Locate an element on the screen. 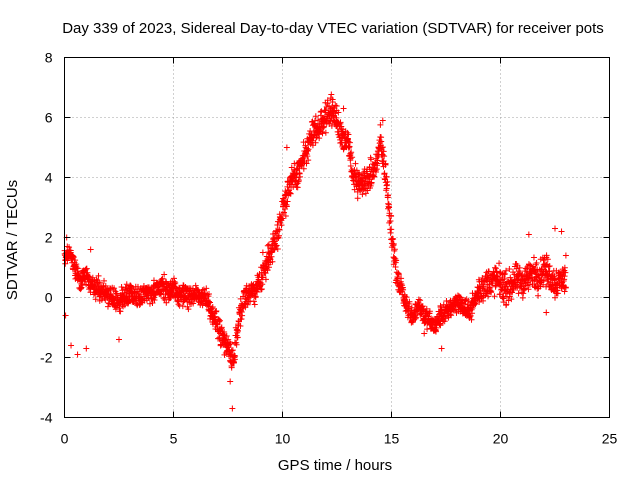 This screenshot has height=480, width=640. y-tick-label: -4 is located at coordinates (46, 418).